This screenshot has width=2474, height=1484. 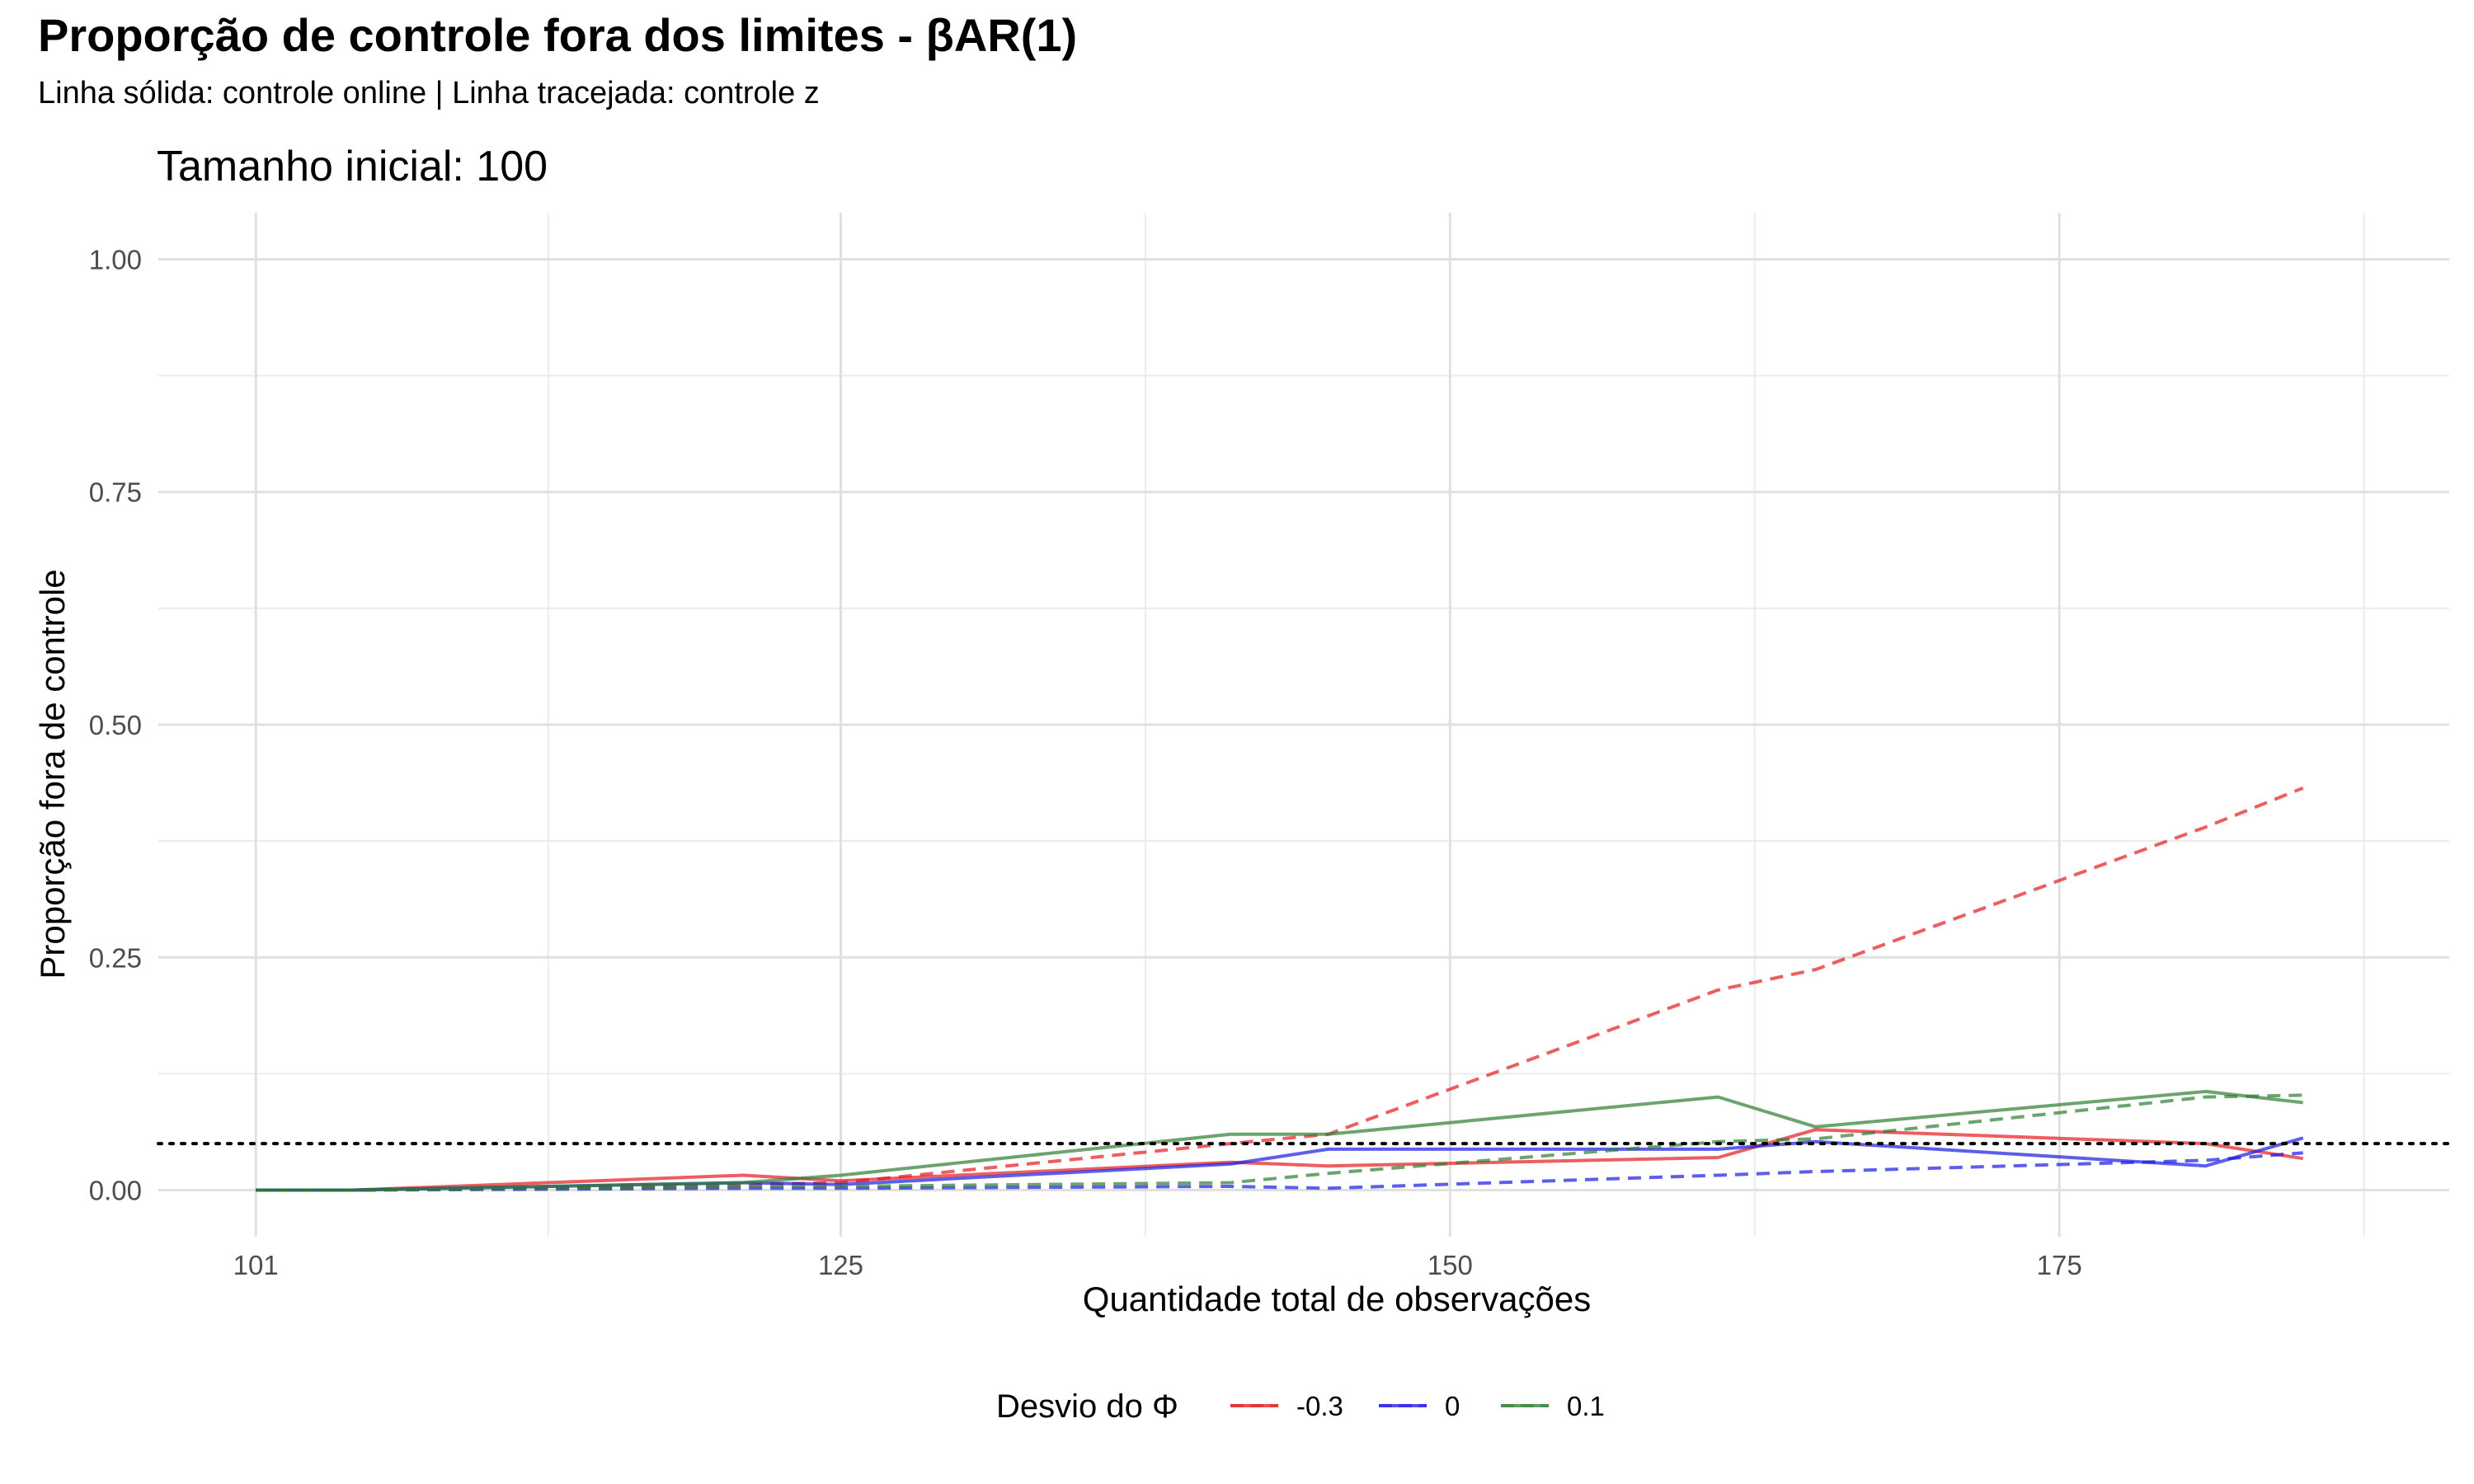 What do you see at coordinates (1553, 1406) in the screenshot?
I see `legend-item: 0.1` at bounding box center [1553, 1406].